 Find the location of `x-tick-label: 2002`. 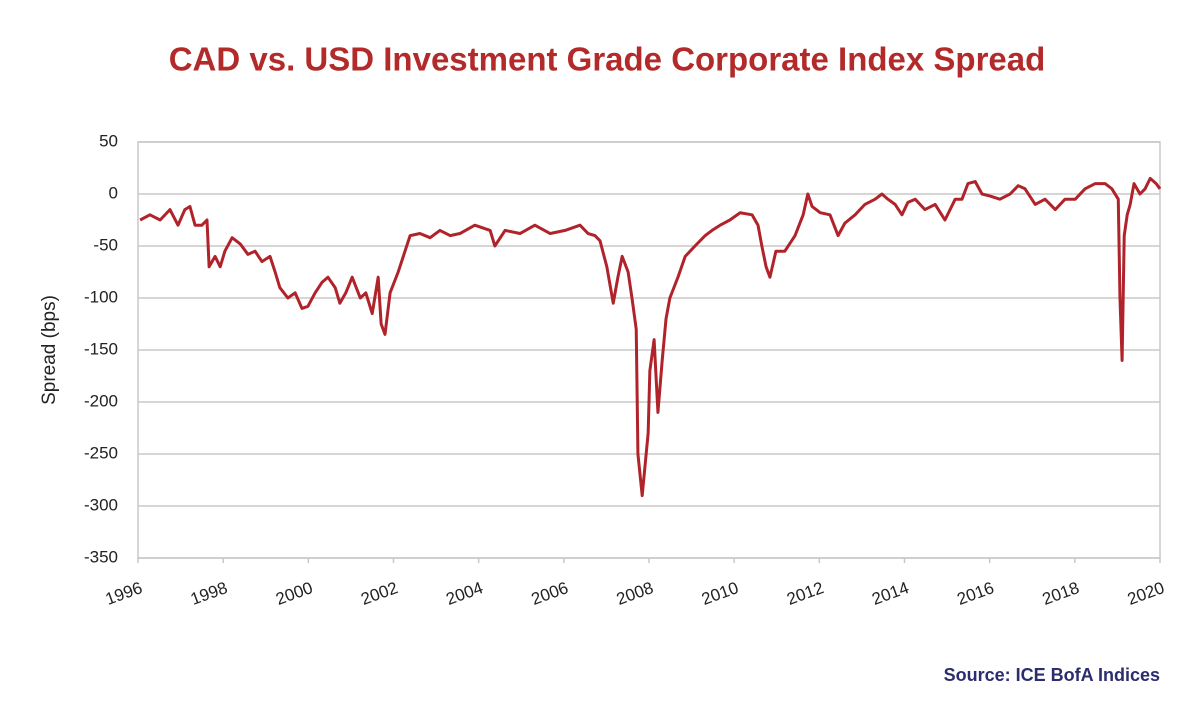

x-tick-label: 2002 is located at coordinates (379, 593).